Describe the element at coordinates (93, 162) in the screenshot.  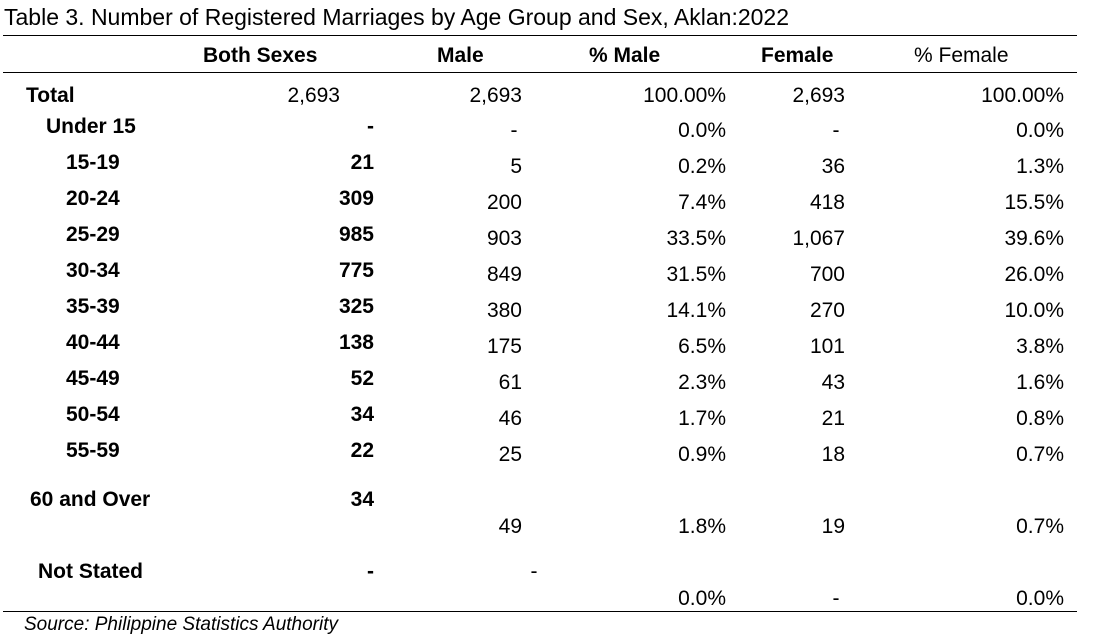
I see `row-label: 15-19` at that location.